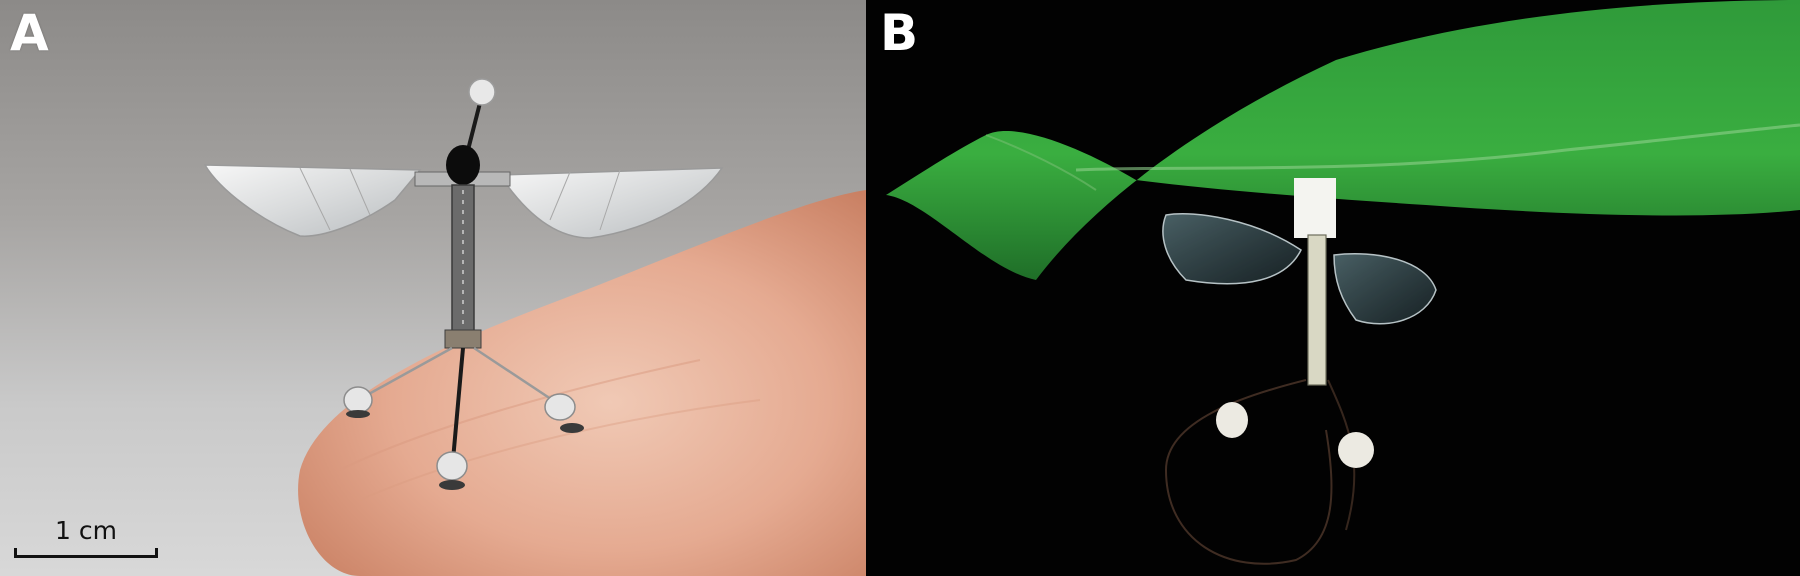 The image size is (1800, 576). What do you see at coordinates (29, 33) in the screenshot?
I see `panel-label-a: A` at bounding box center [29, 33].